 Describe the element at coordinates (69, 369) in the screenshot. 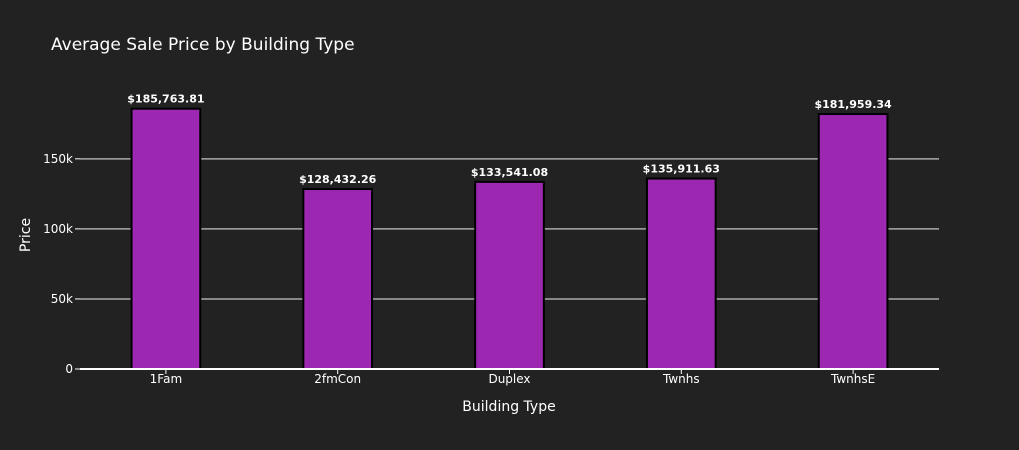

I see `y-tick-label: 0` at that location.